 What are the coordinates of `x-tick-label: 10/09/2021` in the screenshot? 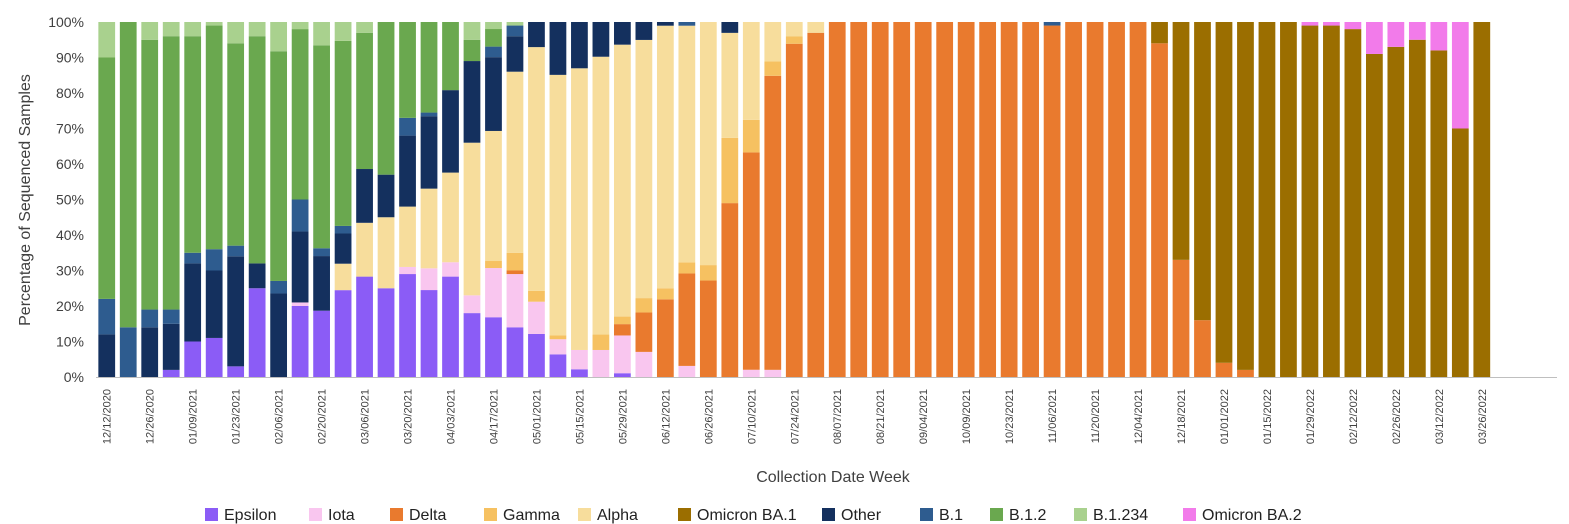 It's located at (967, 416).